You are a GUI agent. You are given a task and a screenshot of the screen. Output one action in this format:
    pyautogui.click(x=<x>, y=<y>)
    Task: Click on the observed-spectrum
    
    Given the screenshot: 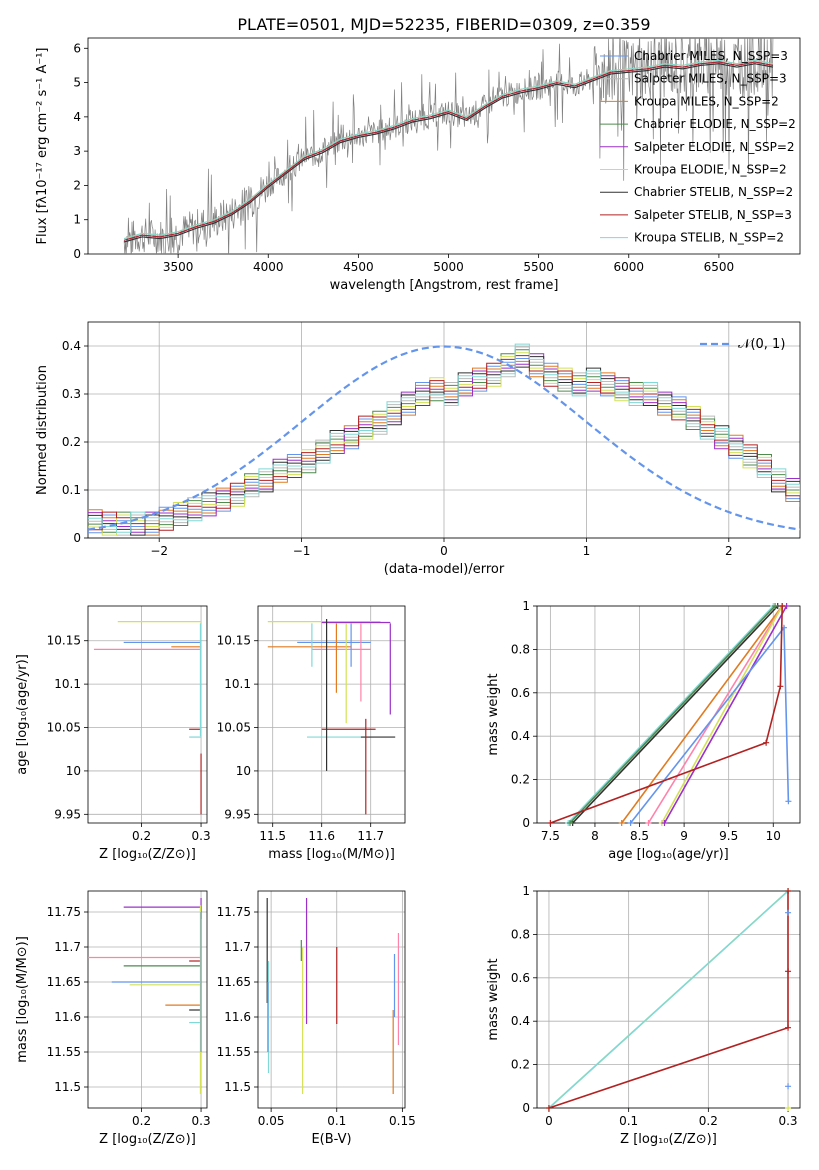 What is the action you would take?
    pyautogui.click(x=448, y=146)
    